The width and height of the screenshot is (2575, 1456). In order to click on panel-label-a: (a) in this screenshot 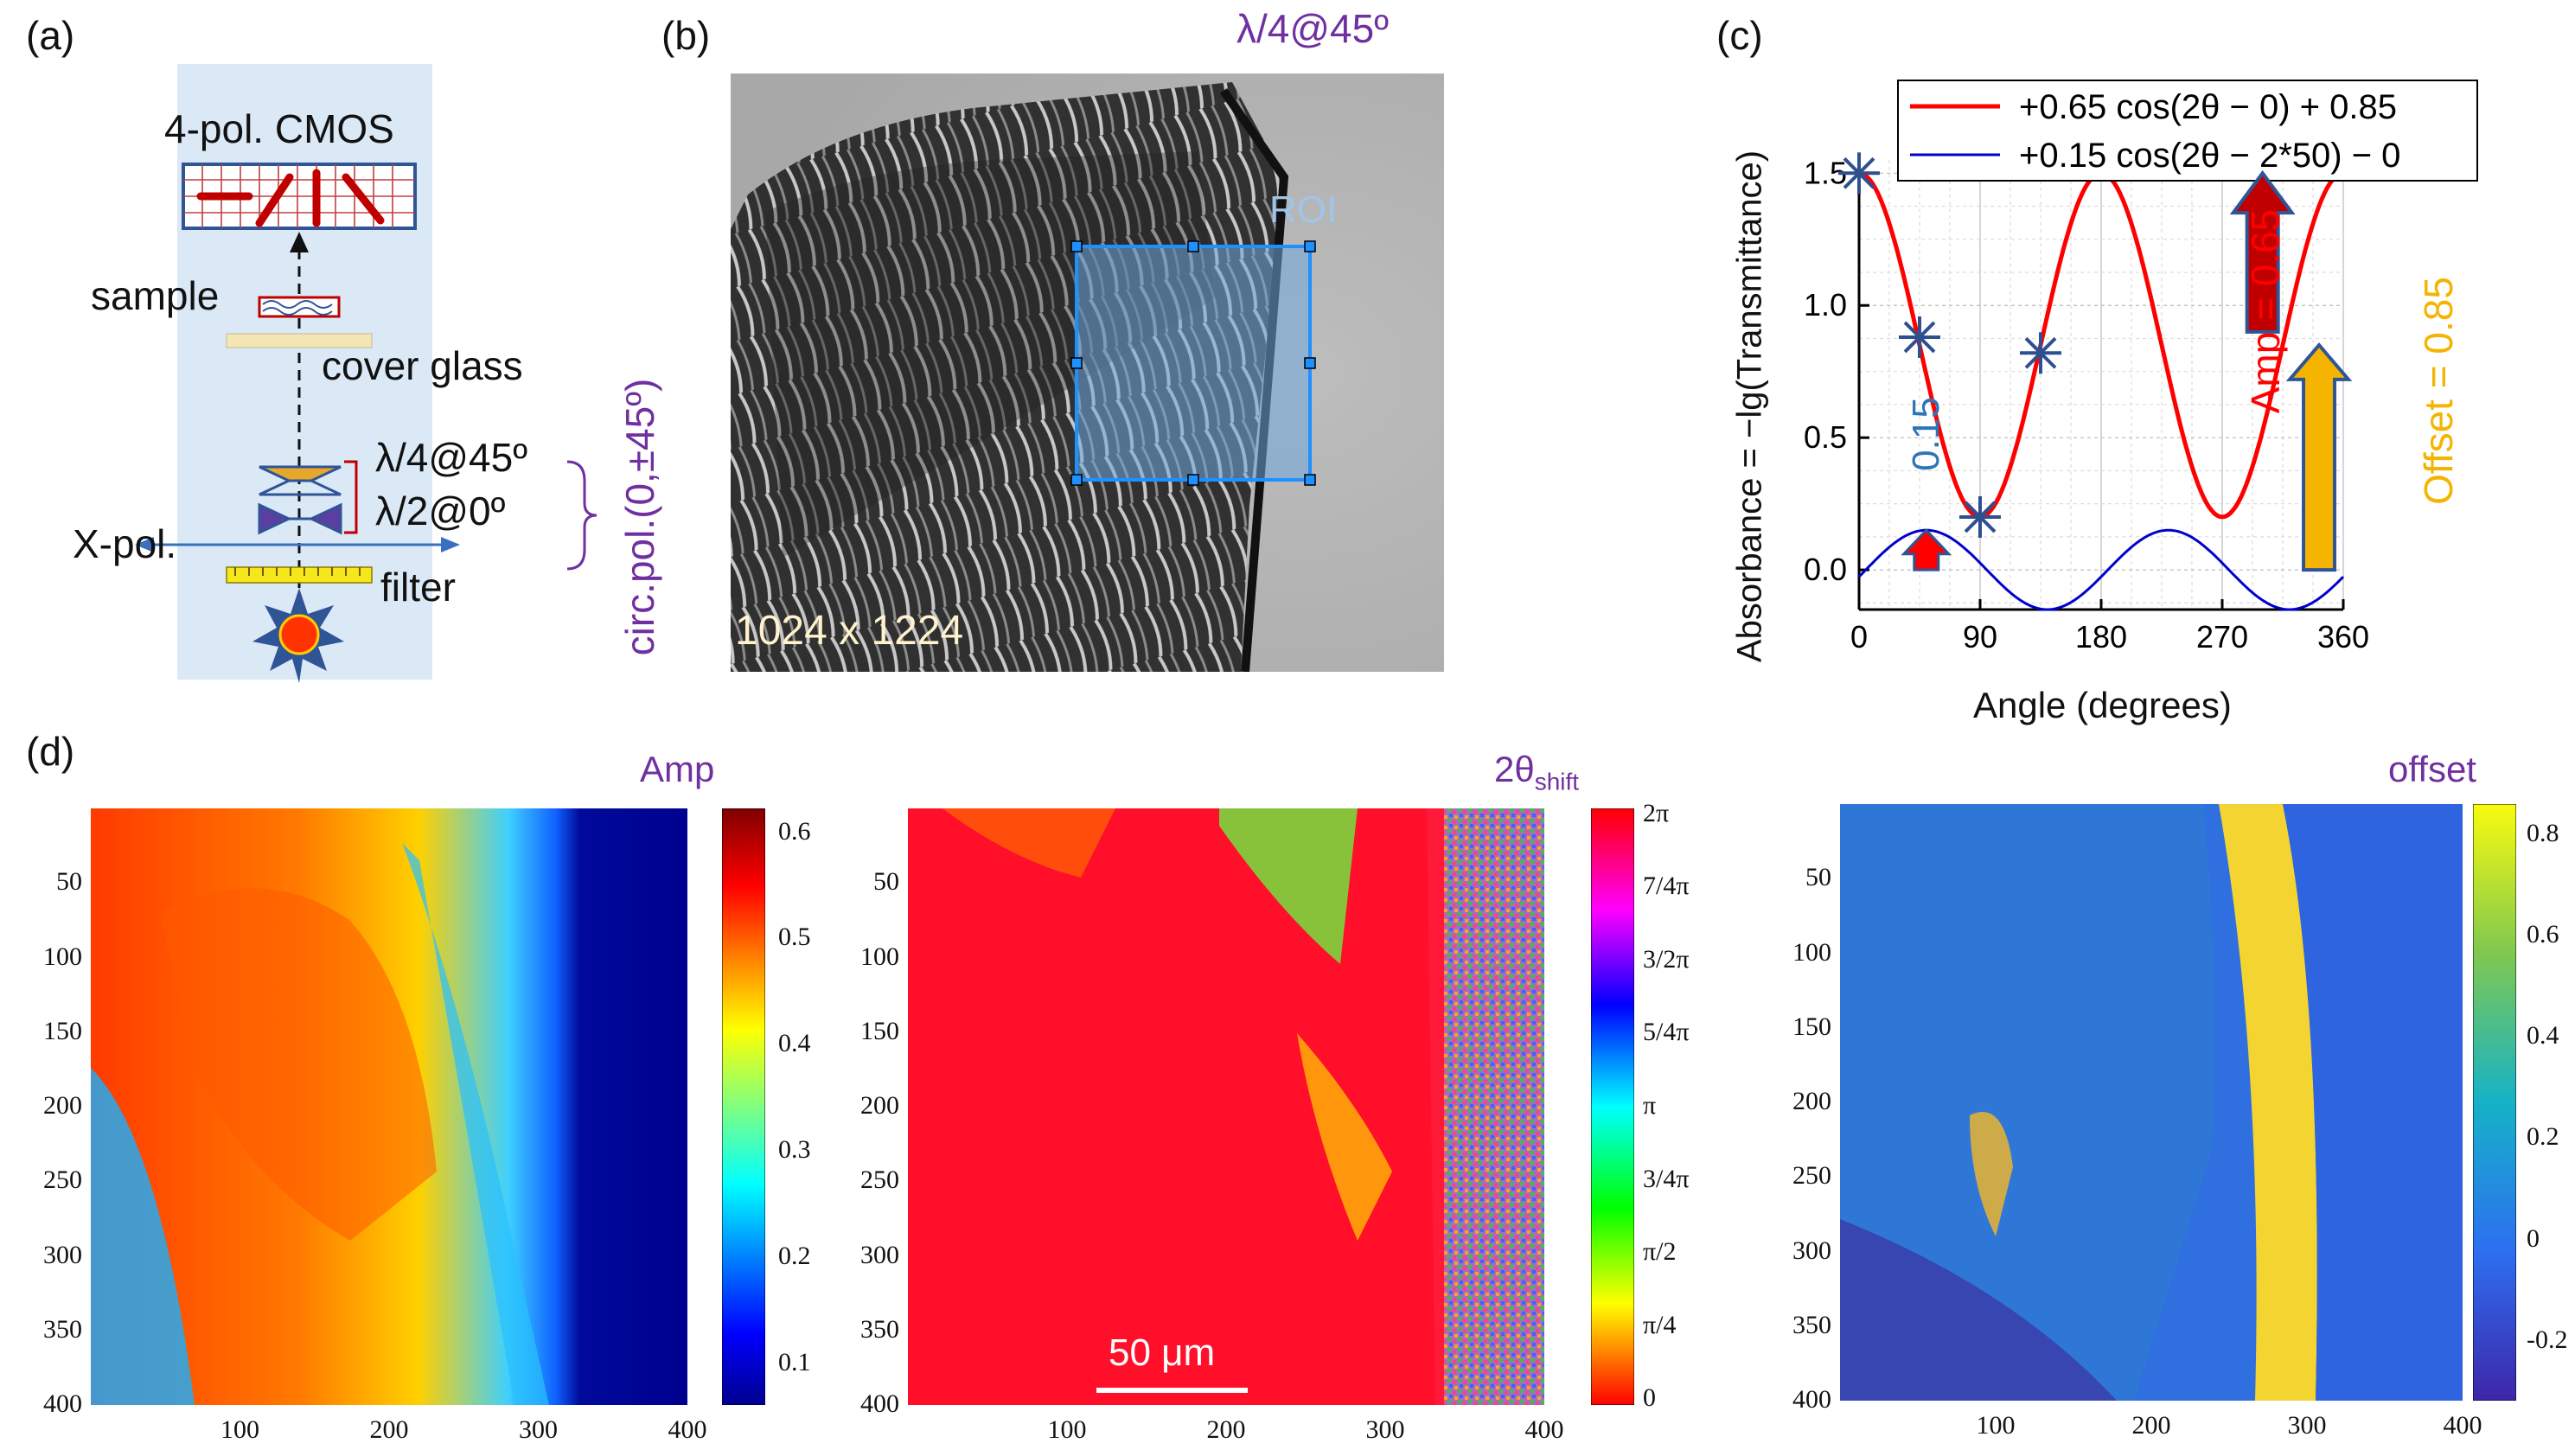, I will do `click(51, 36)`.